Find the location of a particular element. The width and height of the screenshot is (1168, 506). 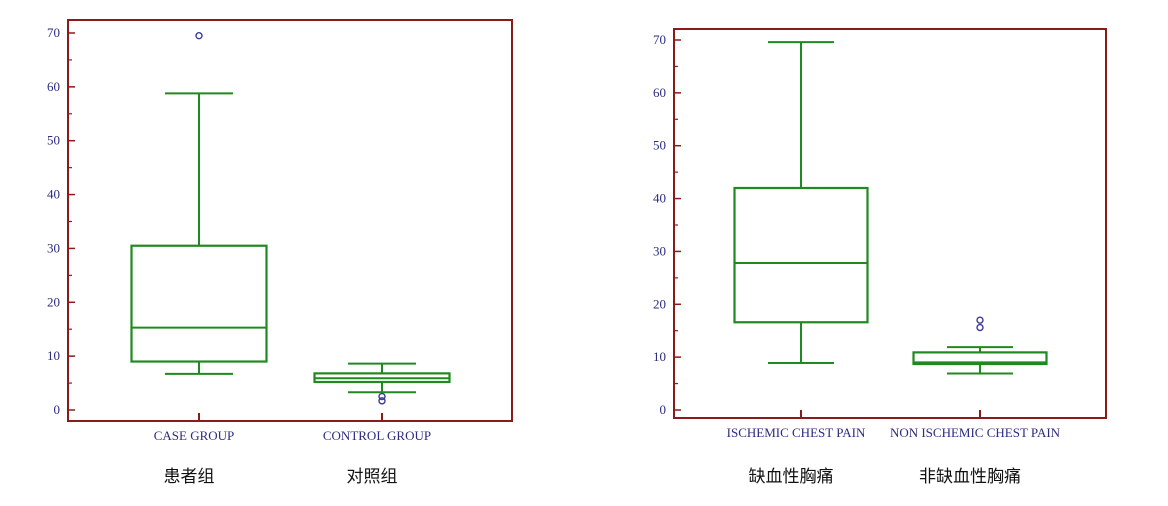

category-label-cn: 对照组 is located at coordinates (372, 477).